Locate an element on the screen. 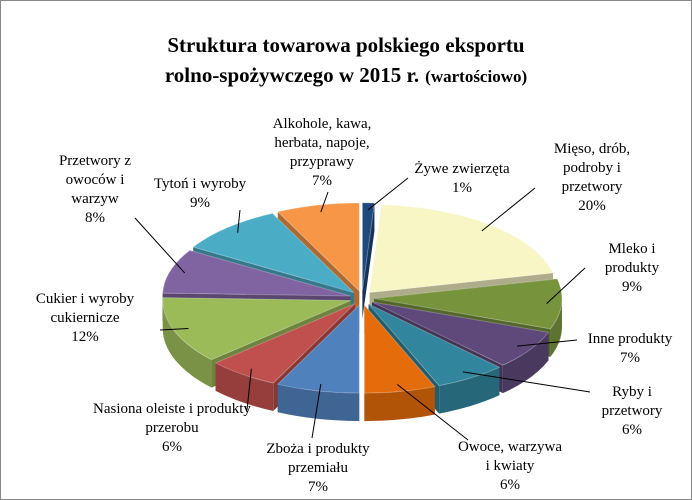  slice-label: Zboża i produkty przemiału 7% is located at coordinates (318, 468).